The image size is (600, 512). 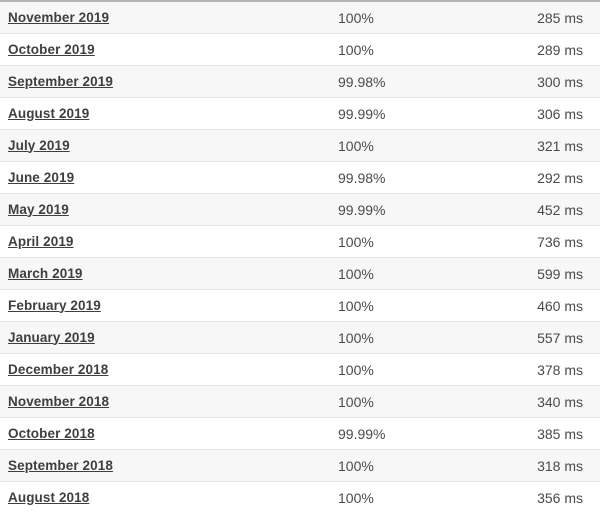 I want to click on table-row: August 2019 99.99% 306 ms, so click(x=300, y=114).